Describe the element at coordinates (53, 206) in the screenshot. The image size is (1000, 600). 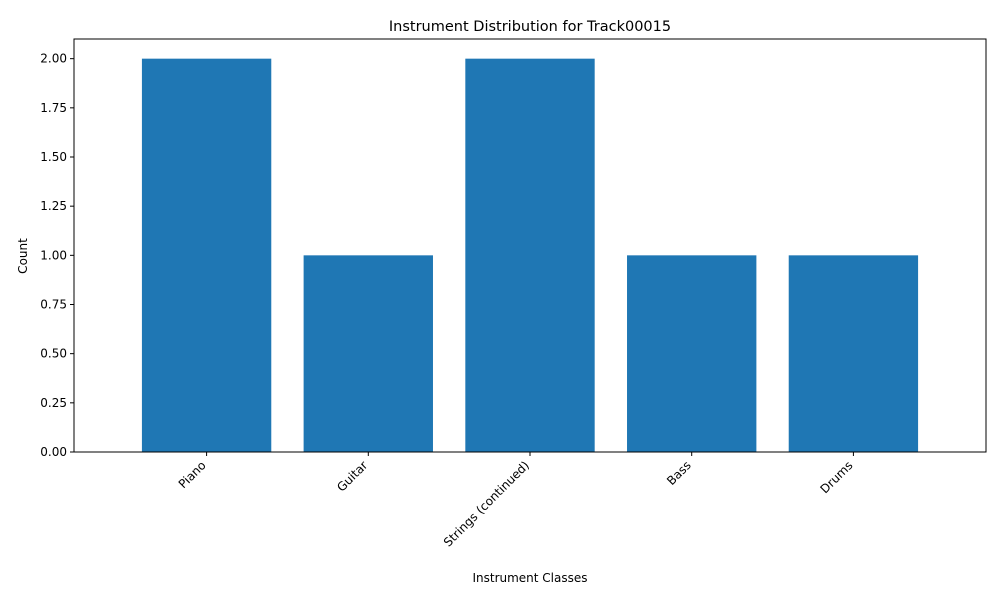
I see `y-tick-label: 1.25` at that location.